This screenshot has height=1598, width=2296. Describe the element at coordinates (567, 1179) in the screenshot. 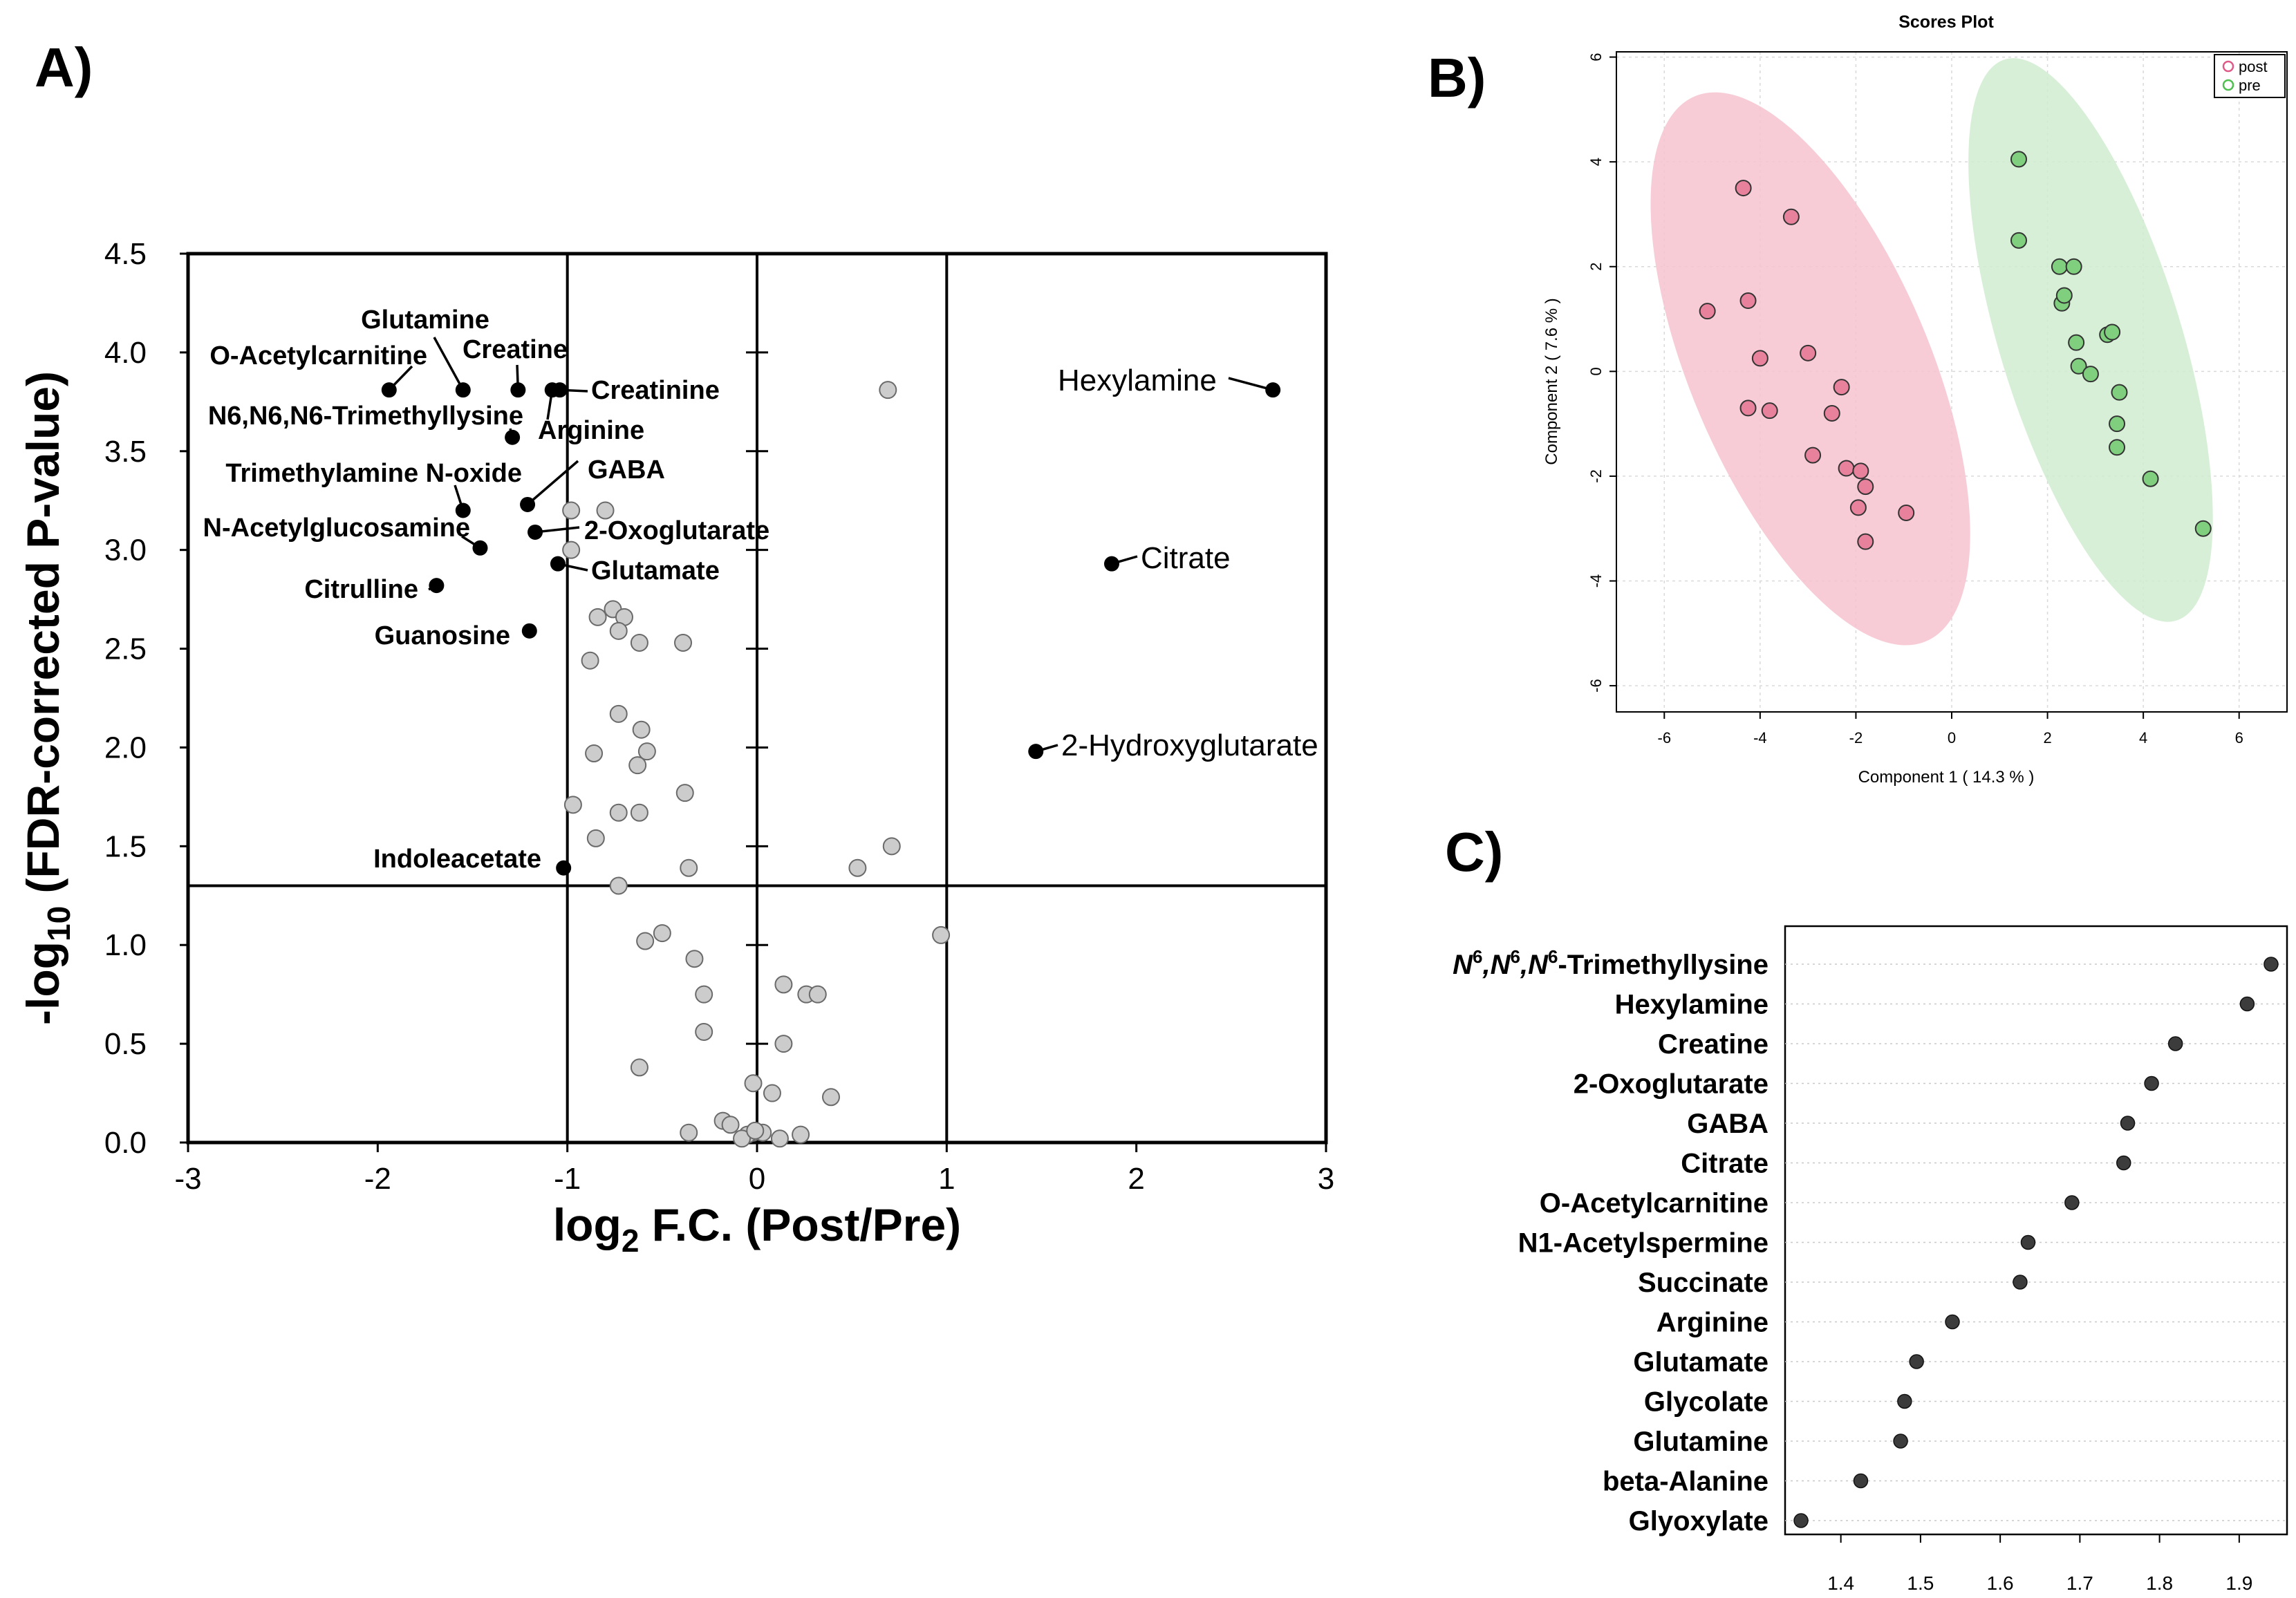

I see `x-tick-label: -1` at that location.